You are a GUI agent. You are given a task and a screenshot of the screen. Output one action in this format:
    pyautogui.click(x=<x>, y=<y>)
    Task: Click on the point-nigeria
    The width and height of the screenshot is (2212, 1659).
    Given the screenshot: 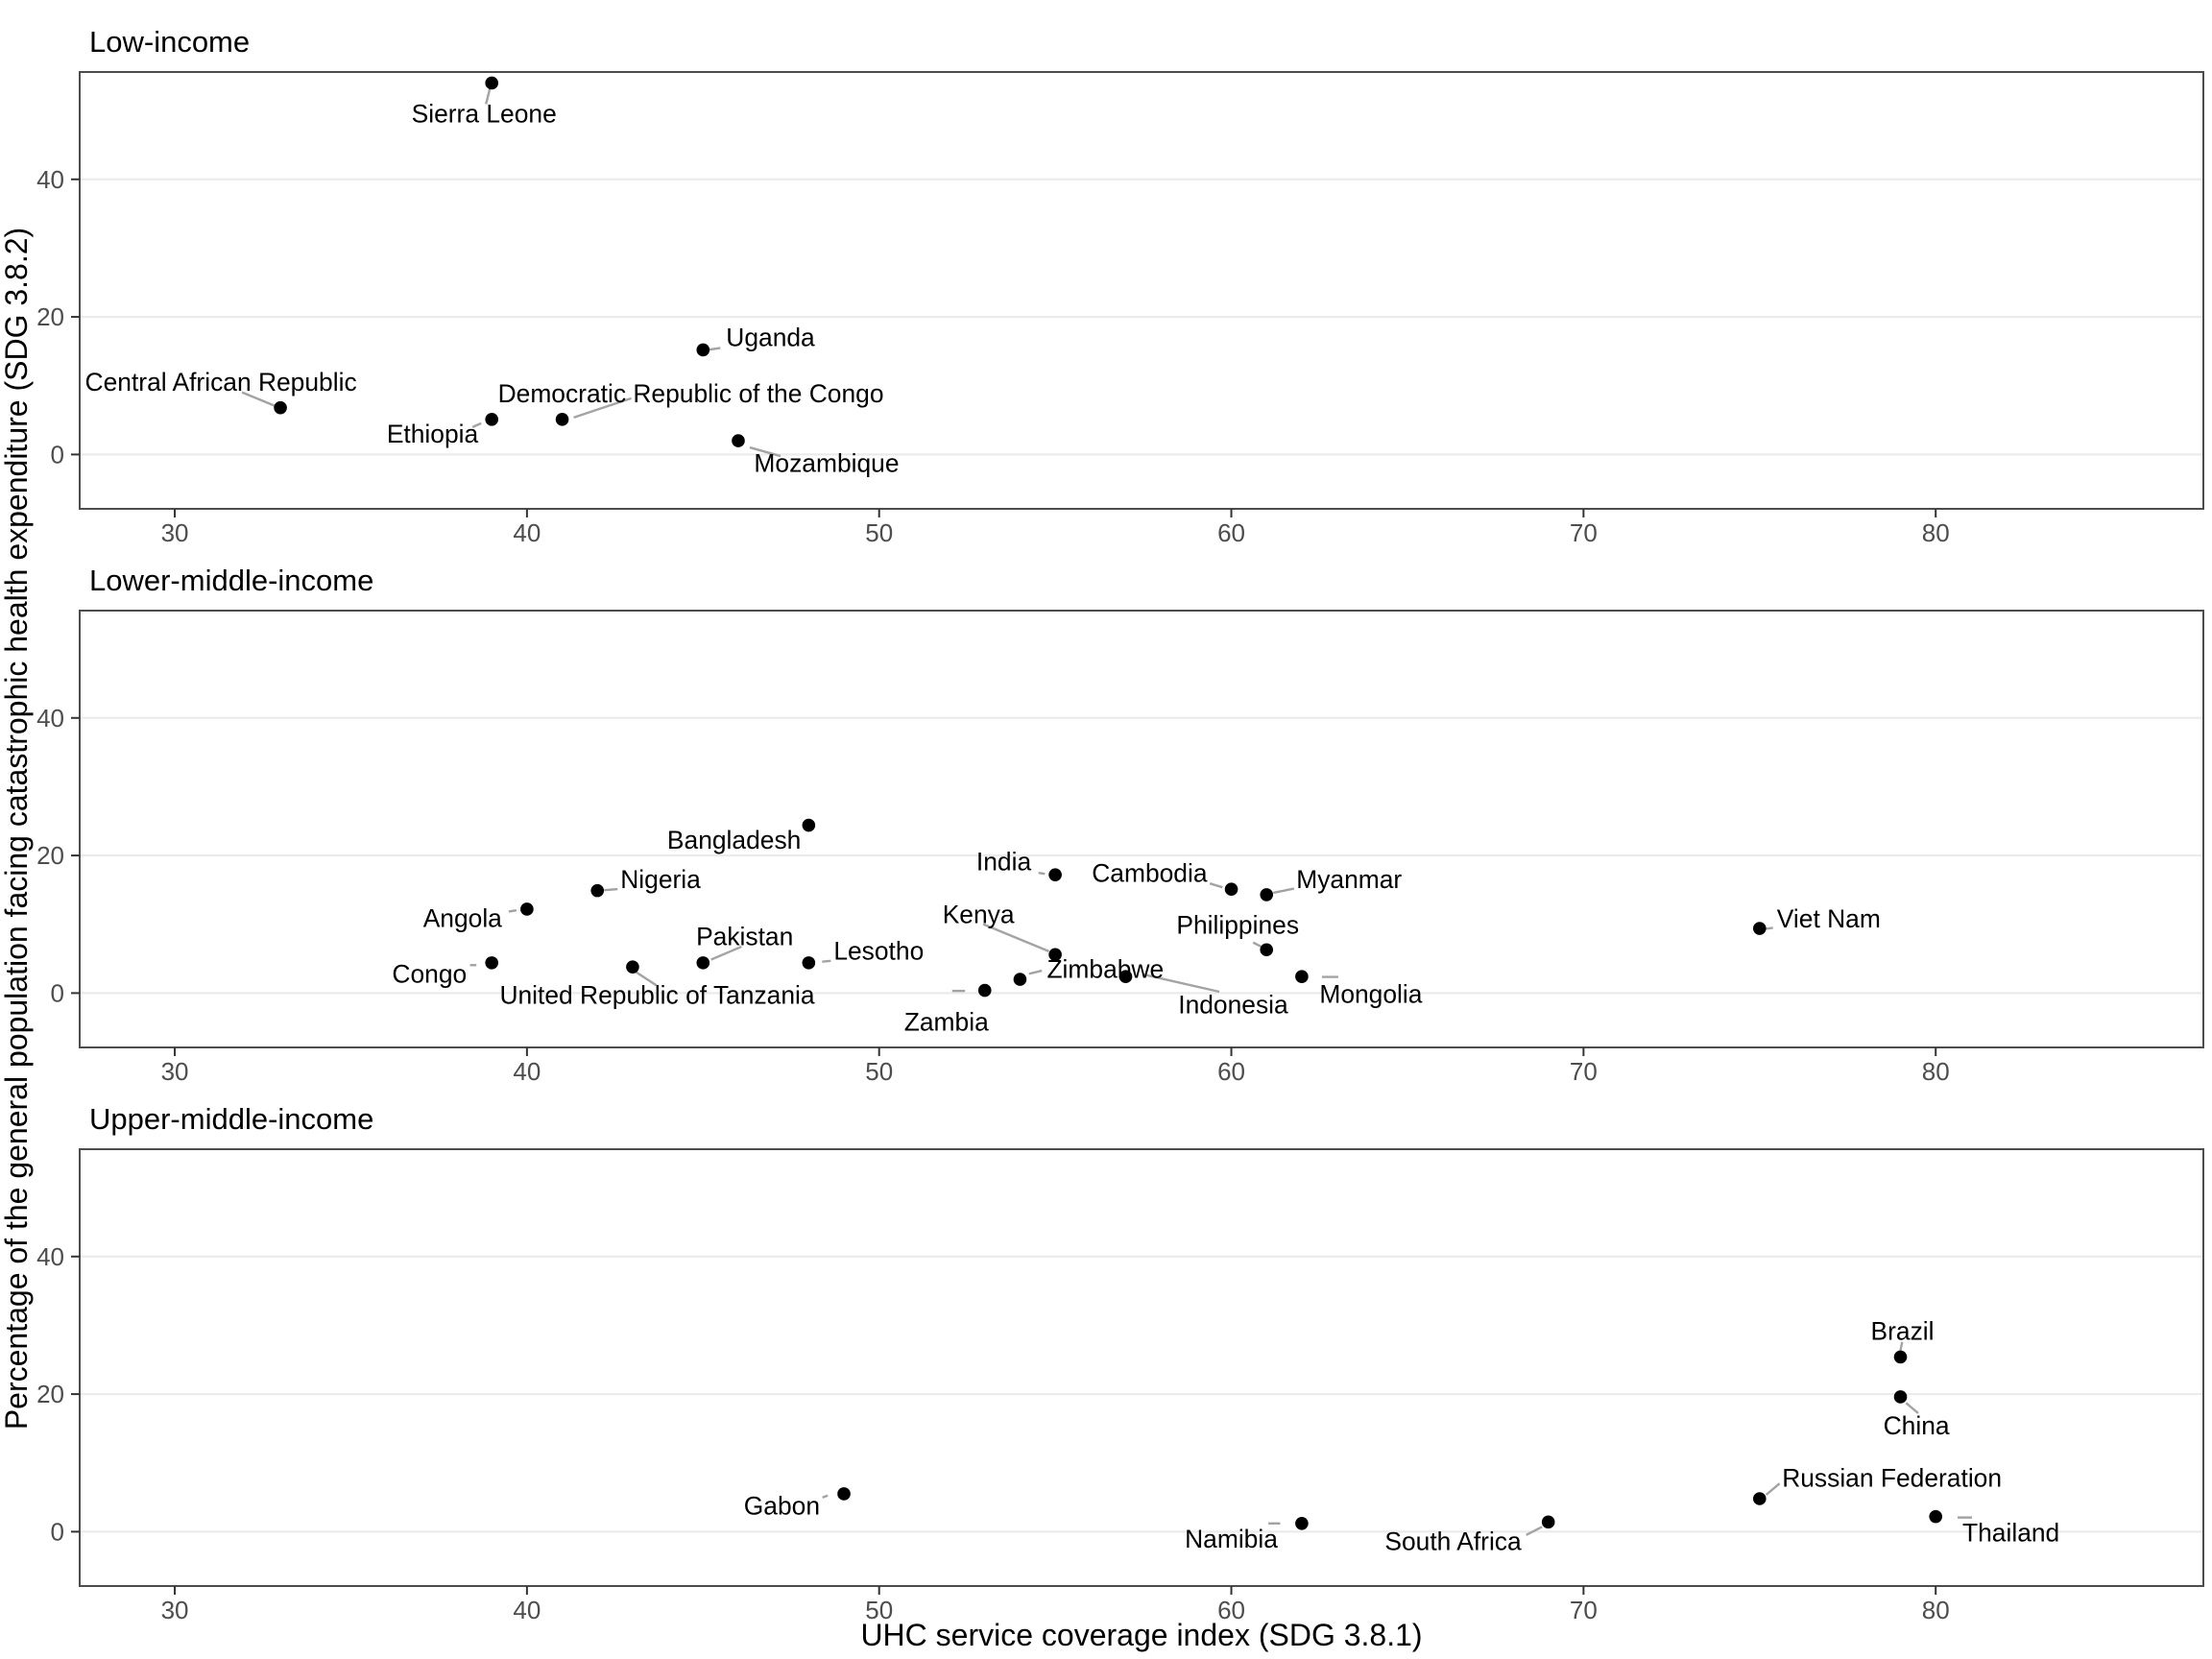 What is the action you would take?
    pyautogui.click(x=597, y=890)
    